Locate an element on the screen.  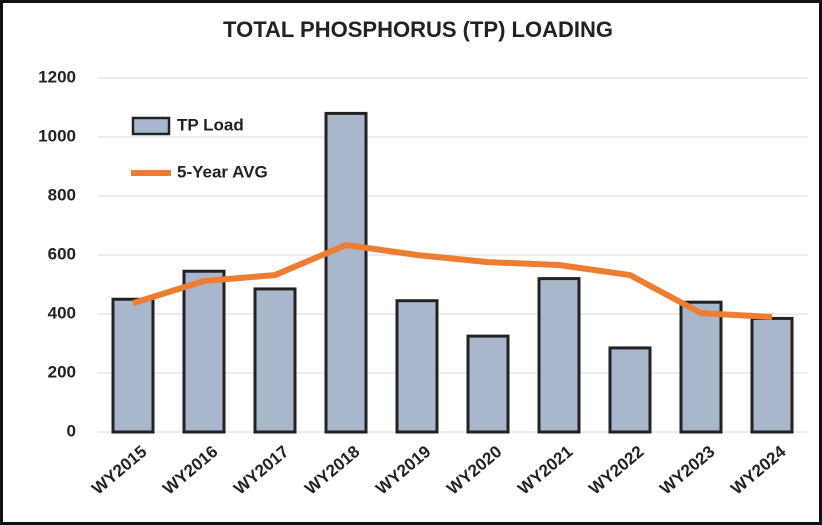
y-tick-label: 400 is located at coordinates (62, 312).